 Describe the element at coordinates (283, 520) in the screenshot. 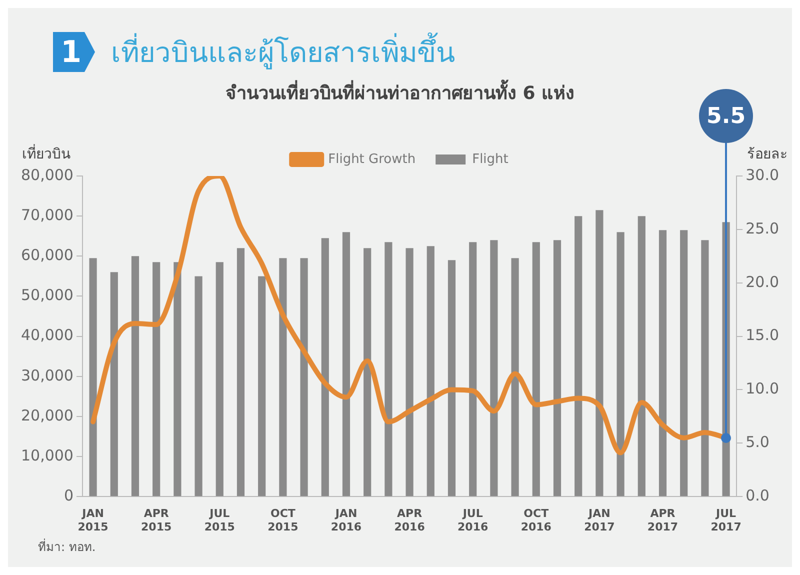

I see `x-tick-label: OCT 2015` at that location.